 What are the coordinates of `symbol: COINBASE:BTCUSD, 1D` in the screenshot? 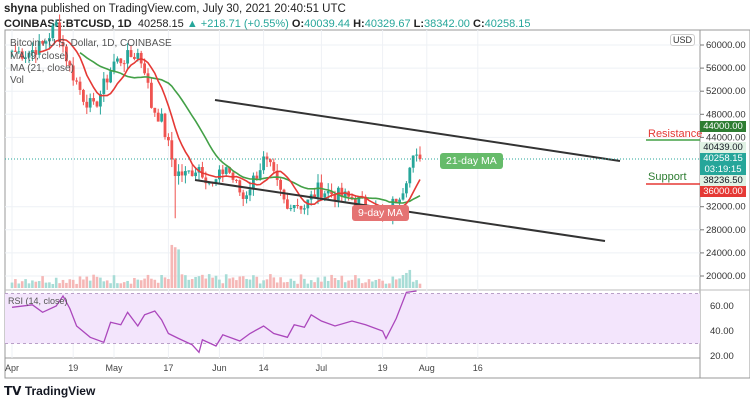 It's located at (68, 24).